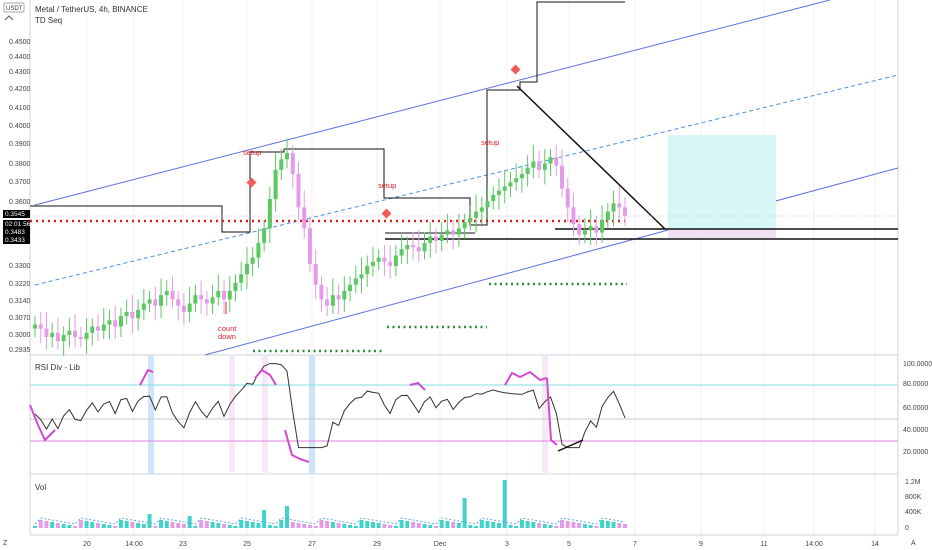  What do you see at coordinates (377, 544) in the screenshot?
I see `time-tick-label: 29` at bounding box center [377, 544].